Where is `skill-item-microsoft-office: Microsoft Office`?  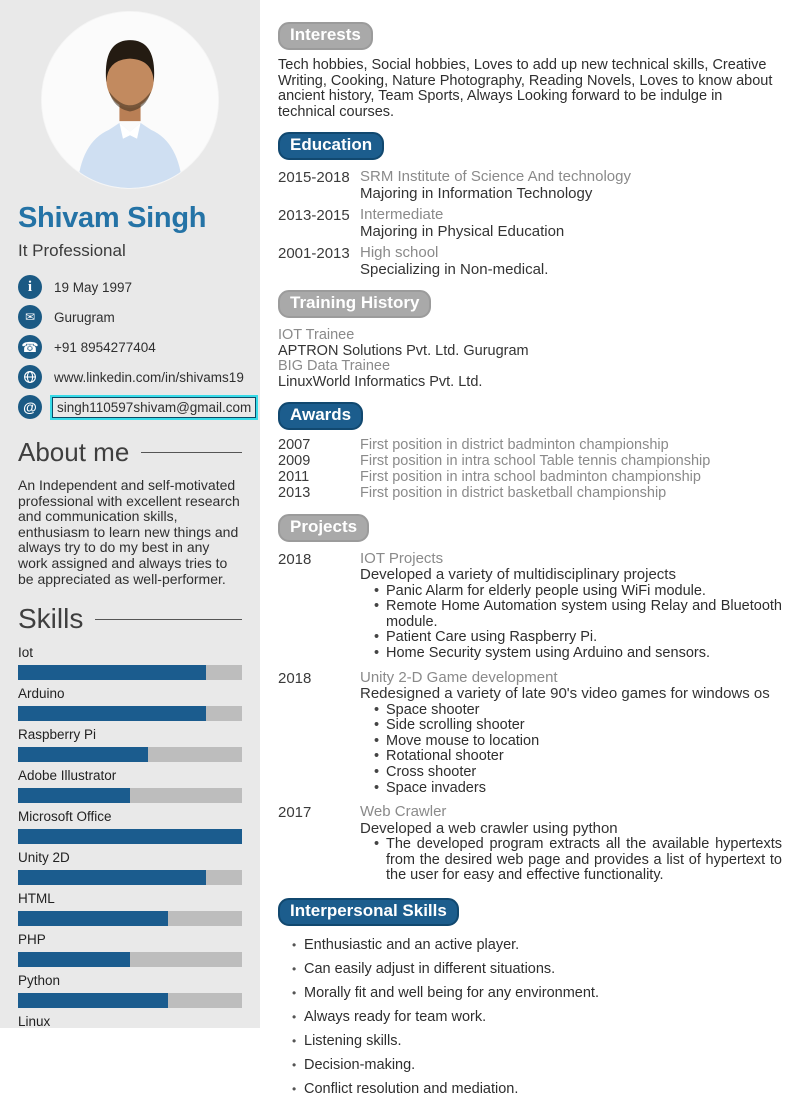
skill-item-microsoft-office: Microsoft Office is located at coordinates (130, 827).